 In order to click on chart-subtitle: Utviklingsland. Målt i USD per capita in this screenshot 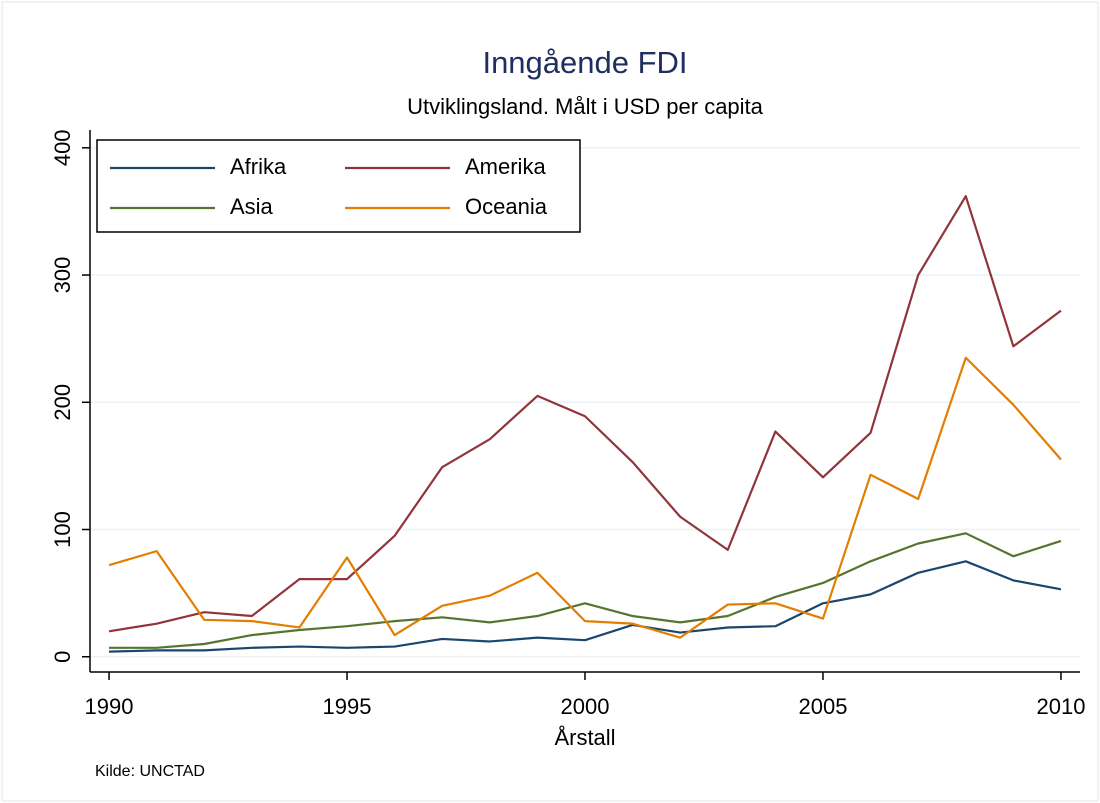, I will do `click(585, 106)`.